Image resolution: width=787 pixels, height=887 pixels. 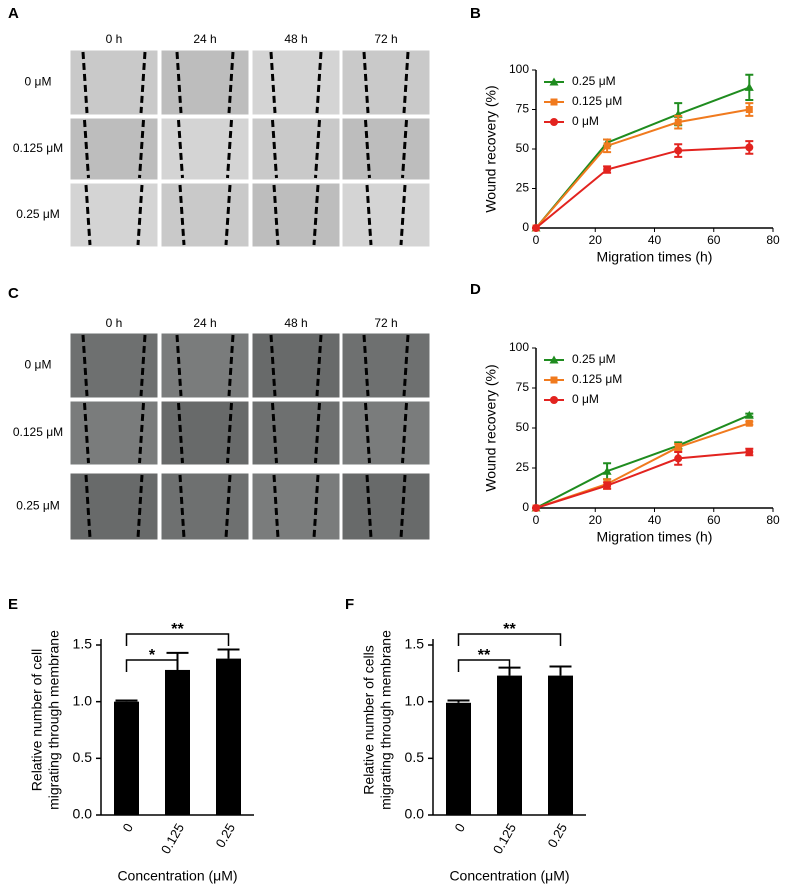 What do you see at coordinates (13, 604) in the screenshot?
I see `panel-letter: E` at bounding box center [13, 604].